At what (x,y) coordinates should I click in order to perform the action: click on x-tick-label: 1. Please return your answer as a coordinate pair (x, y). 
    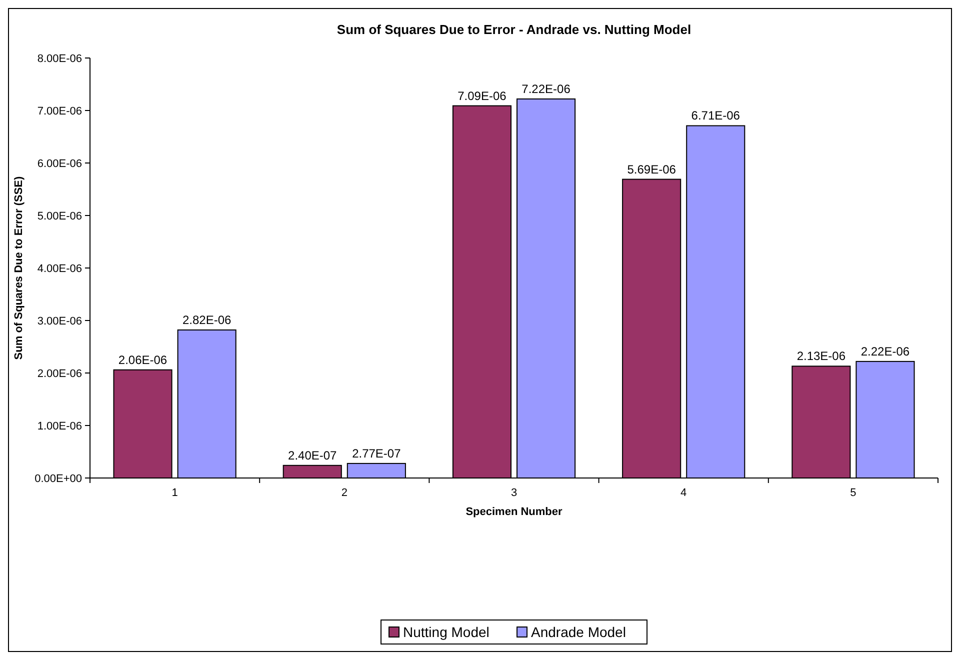
    Looking at the image, I should click on (175, 493).